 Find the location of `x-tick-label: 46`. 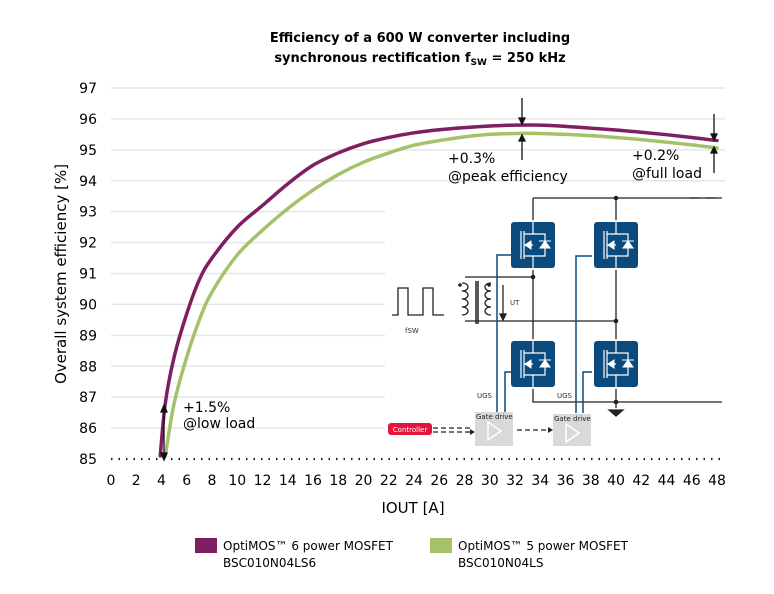

x-tick-label: 46 is located at coordinates (692, 481).